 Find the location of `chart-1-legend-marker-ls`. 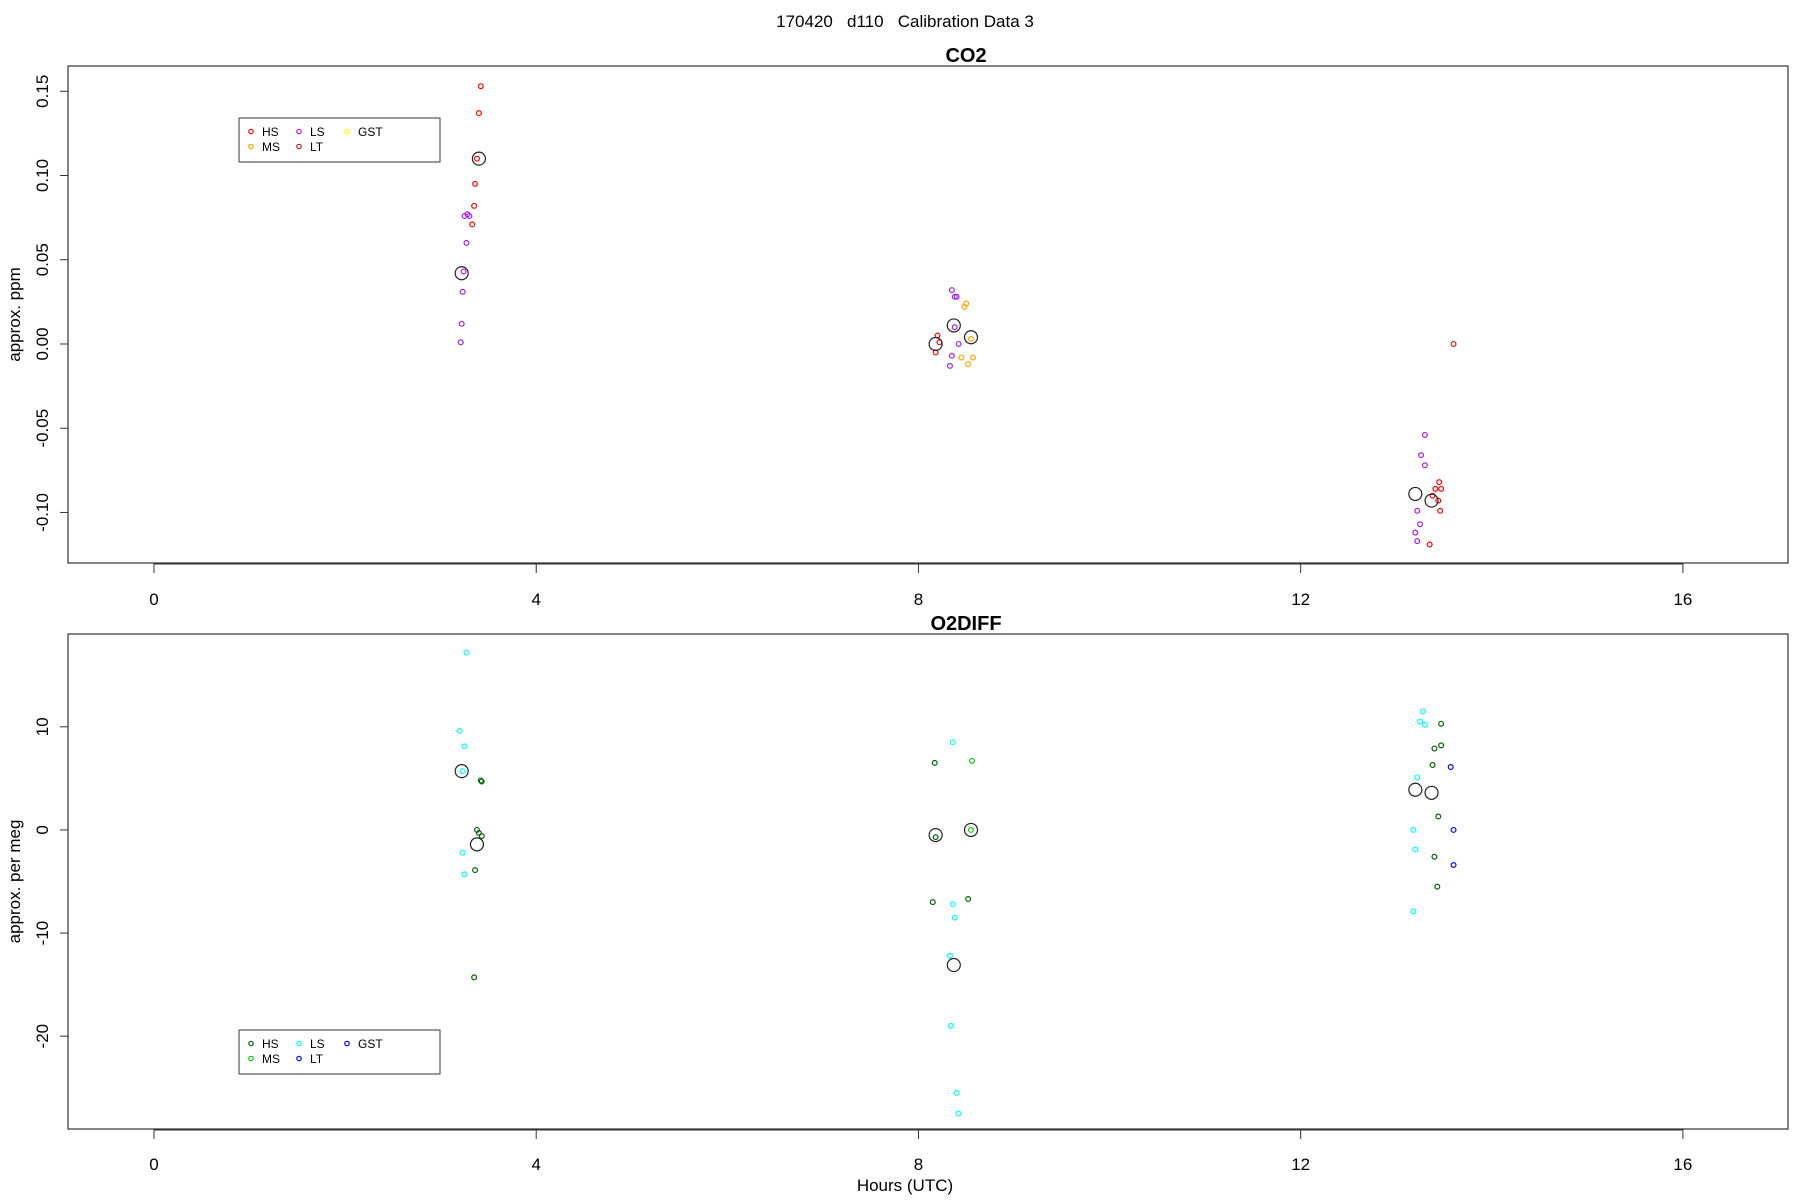

chart-1-legend-marker-ls is located at coordinates (299, 1043).